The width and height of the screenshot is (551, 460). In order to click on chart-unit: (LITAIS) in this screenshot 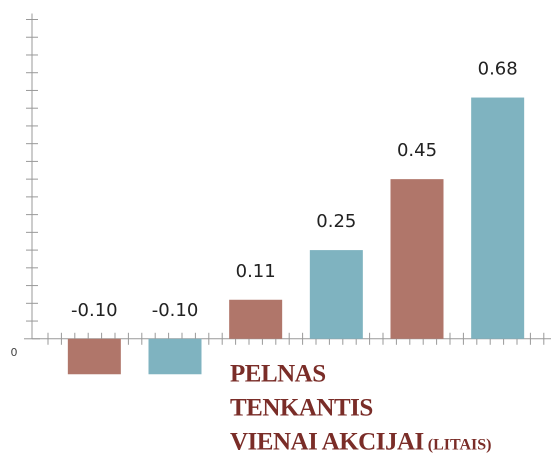, I will do `click(460, 445)`.